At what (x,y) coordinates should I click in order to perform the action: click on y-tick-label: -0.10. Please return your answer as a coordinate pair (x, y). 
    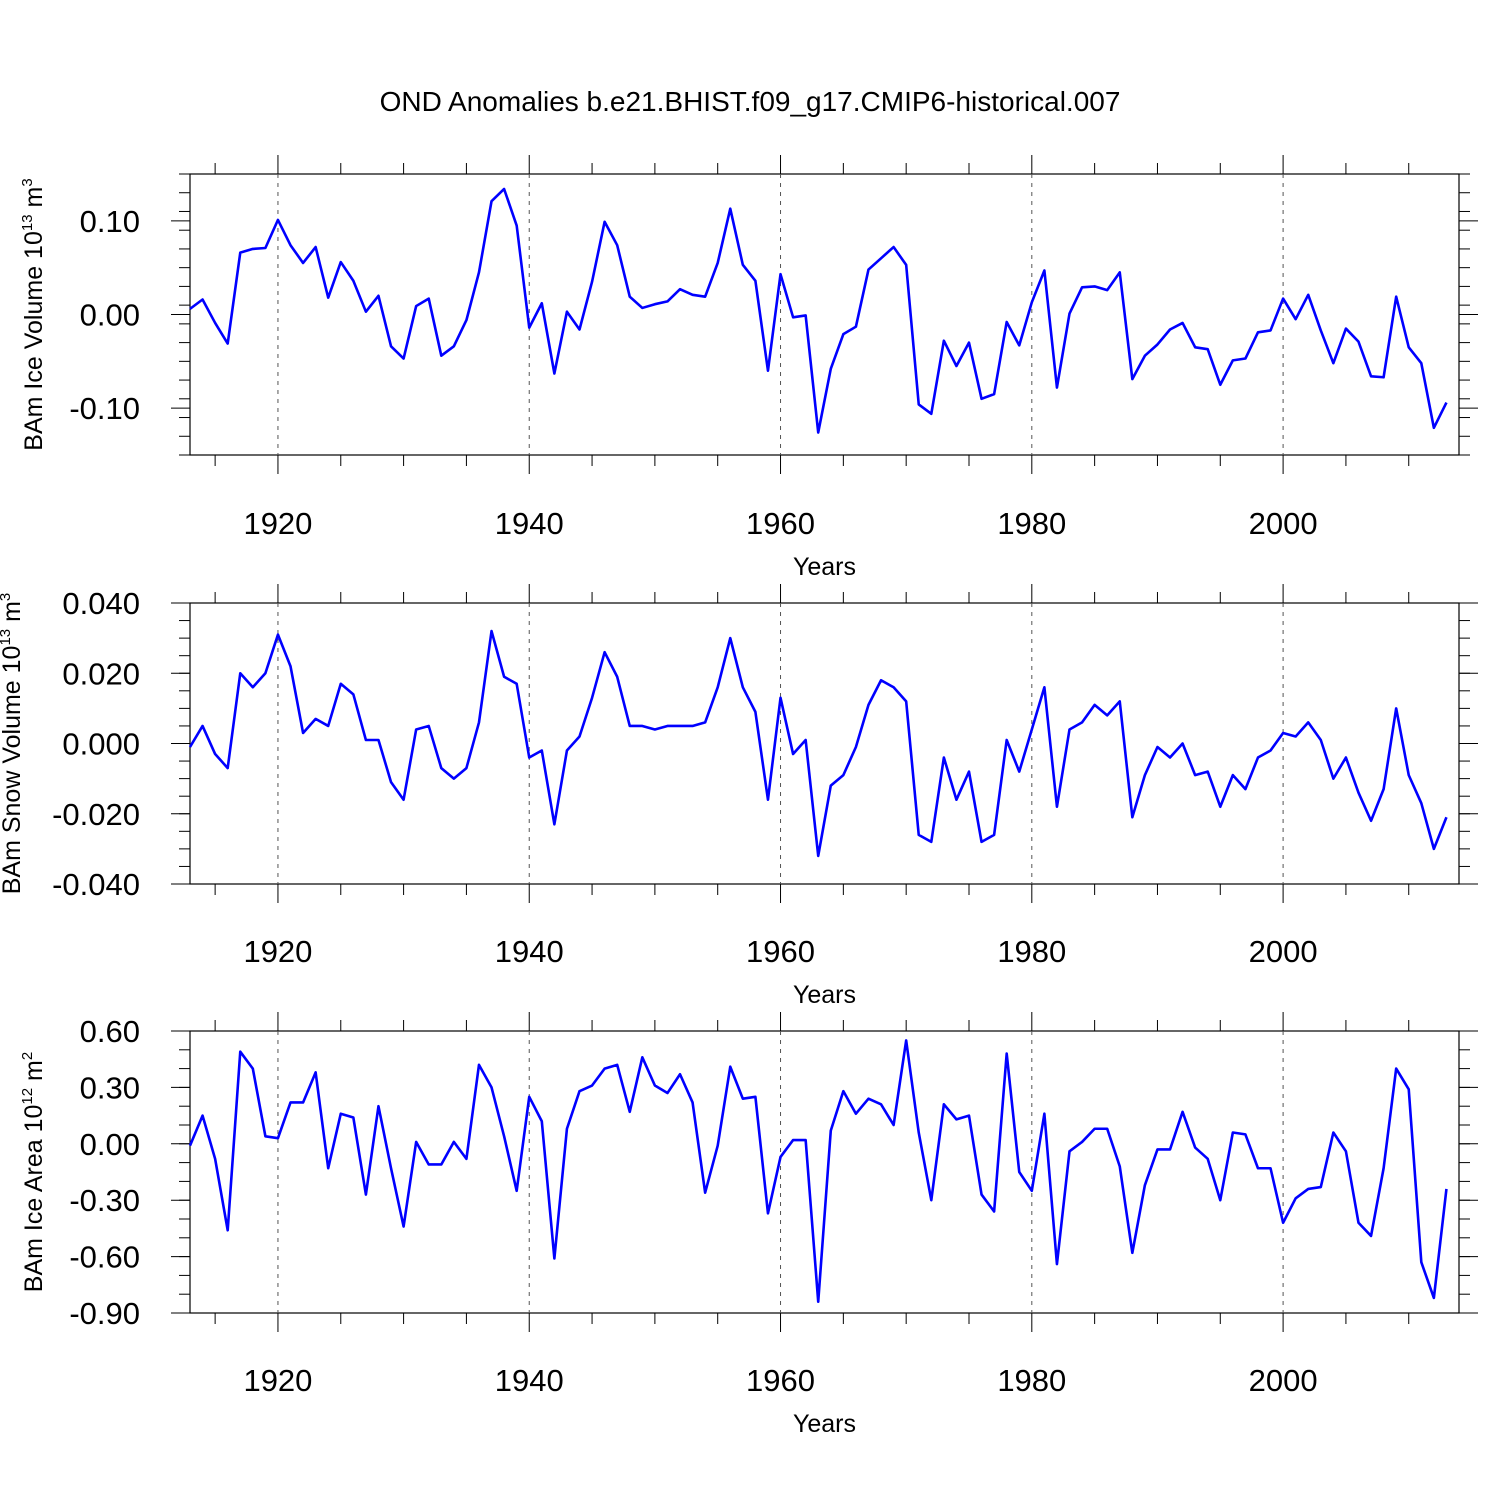
    Looking at the image, I should click on (104, 408).